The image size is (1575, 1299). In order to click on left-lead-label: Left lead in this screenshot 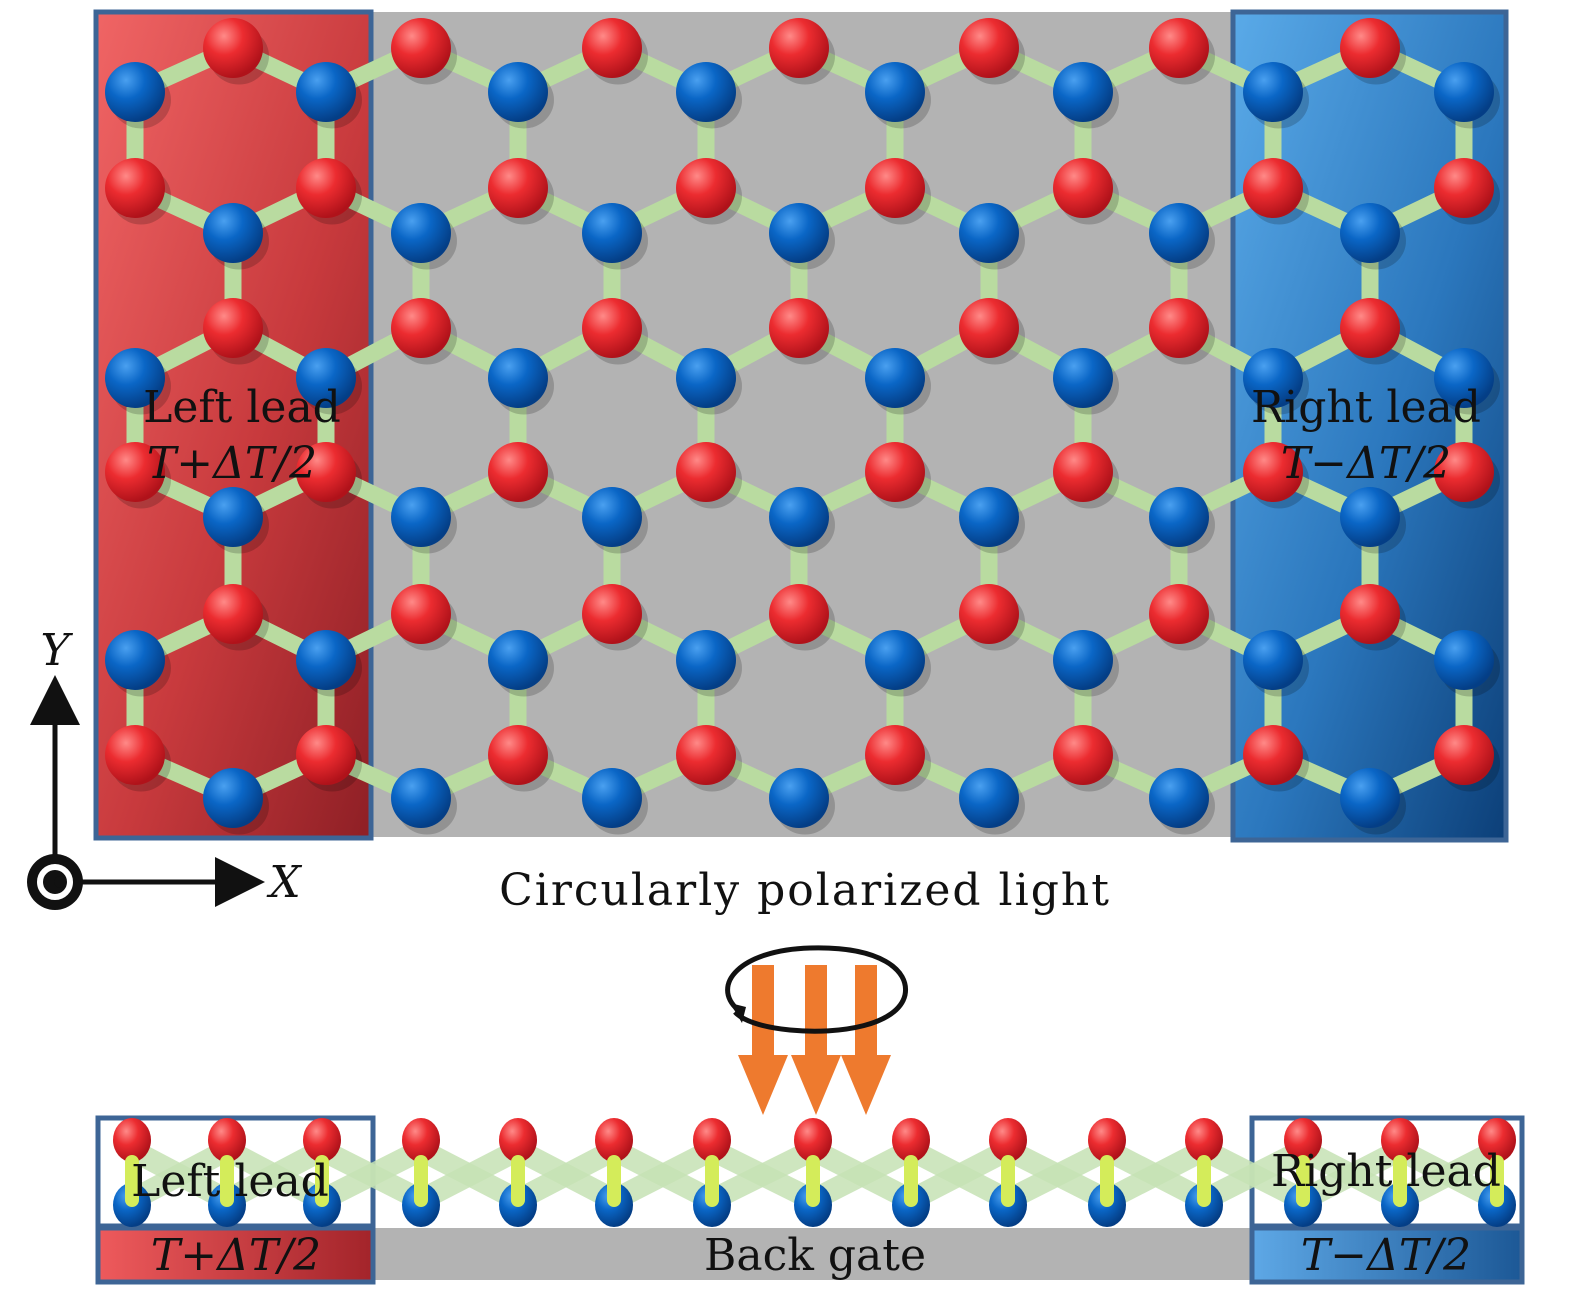, I will do `click(242, 407)`.